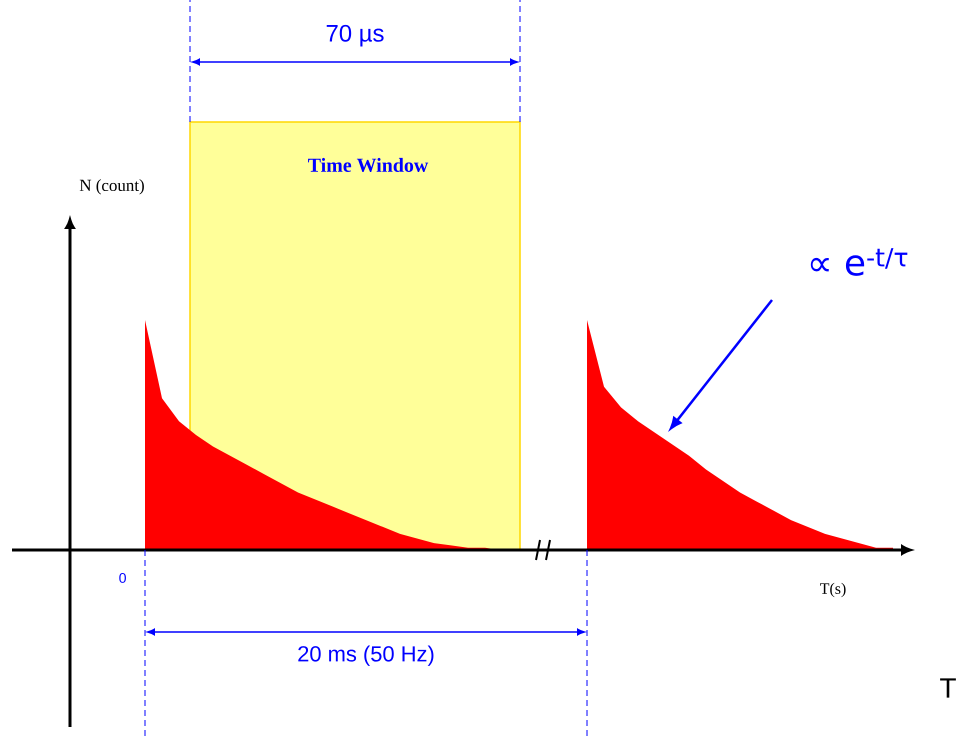  I want to click on text: N (count), so click(112, 186).